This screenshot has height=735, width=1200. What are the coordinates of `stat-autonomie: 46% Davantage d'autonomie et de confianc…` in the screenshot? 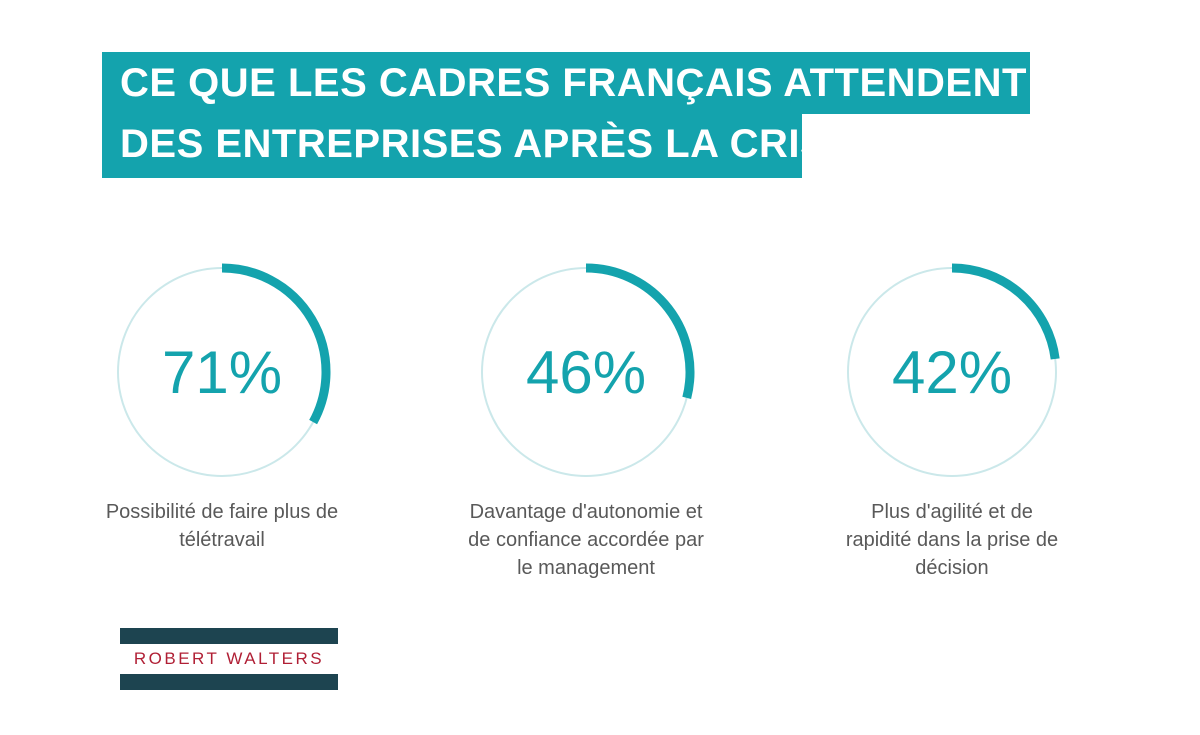 It's located at (586, 422).